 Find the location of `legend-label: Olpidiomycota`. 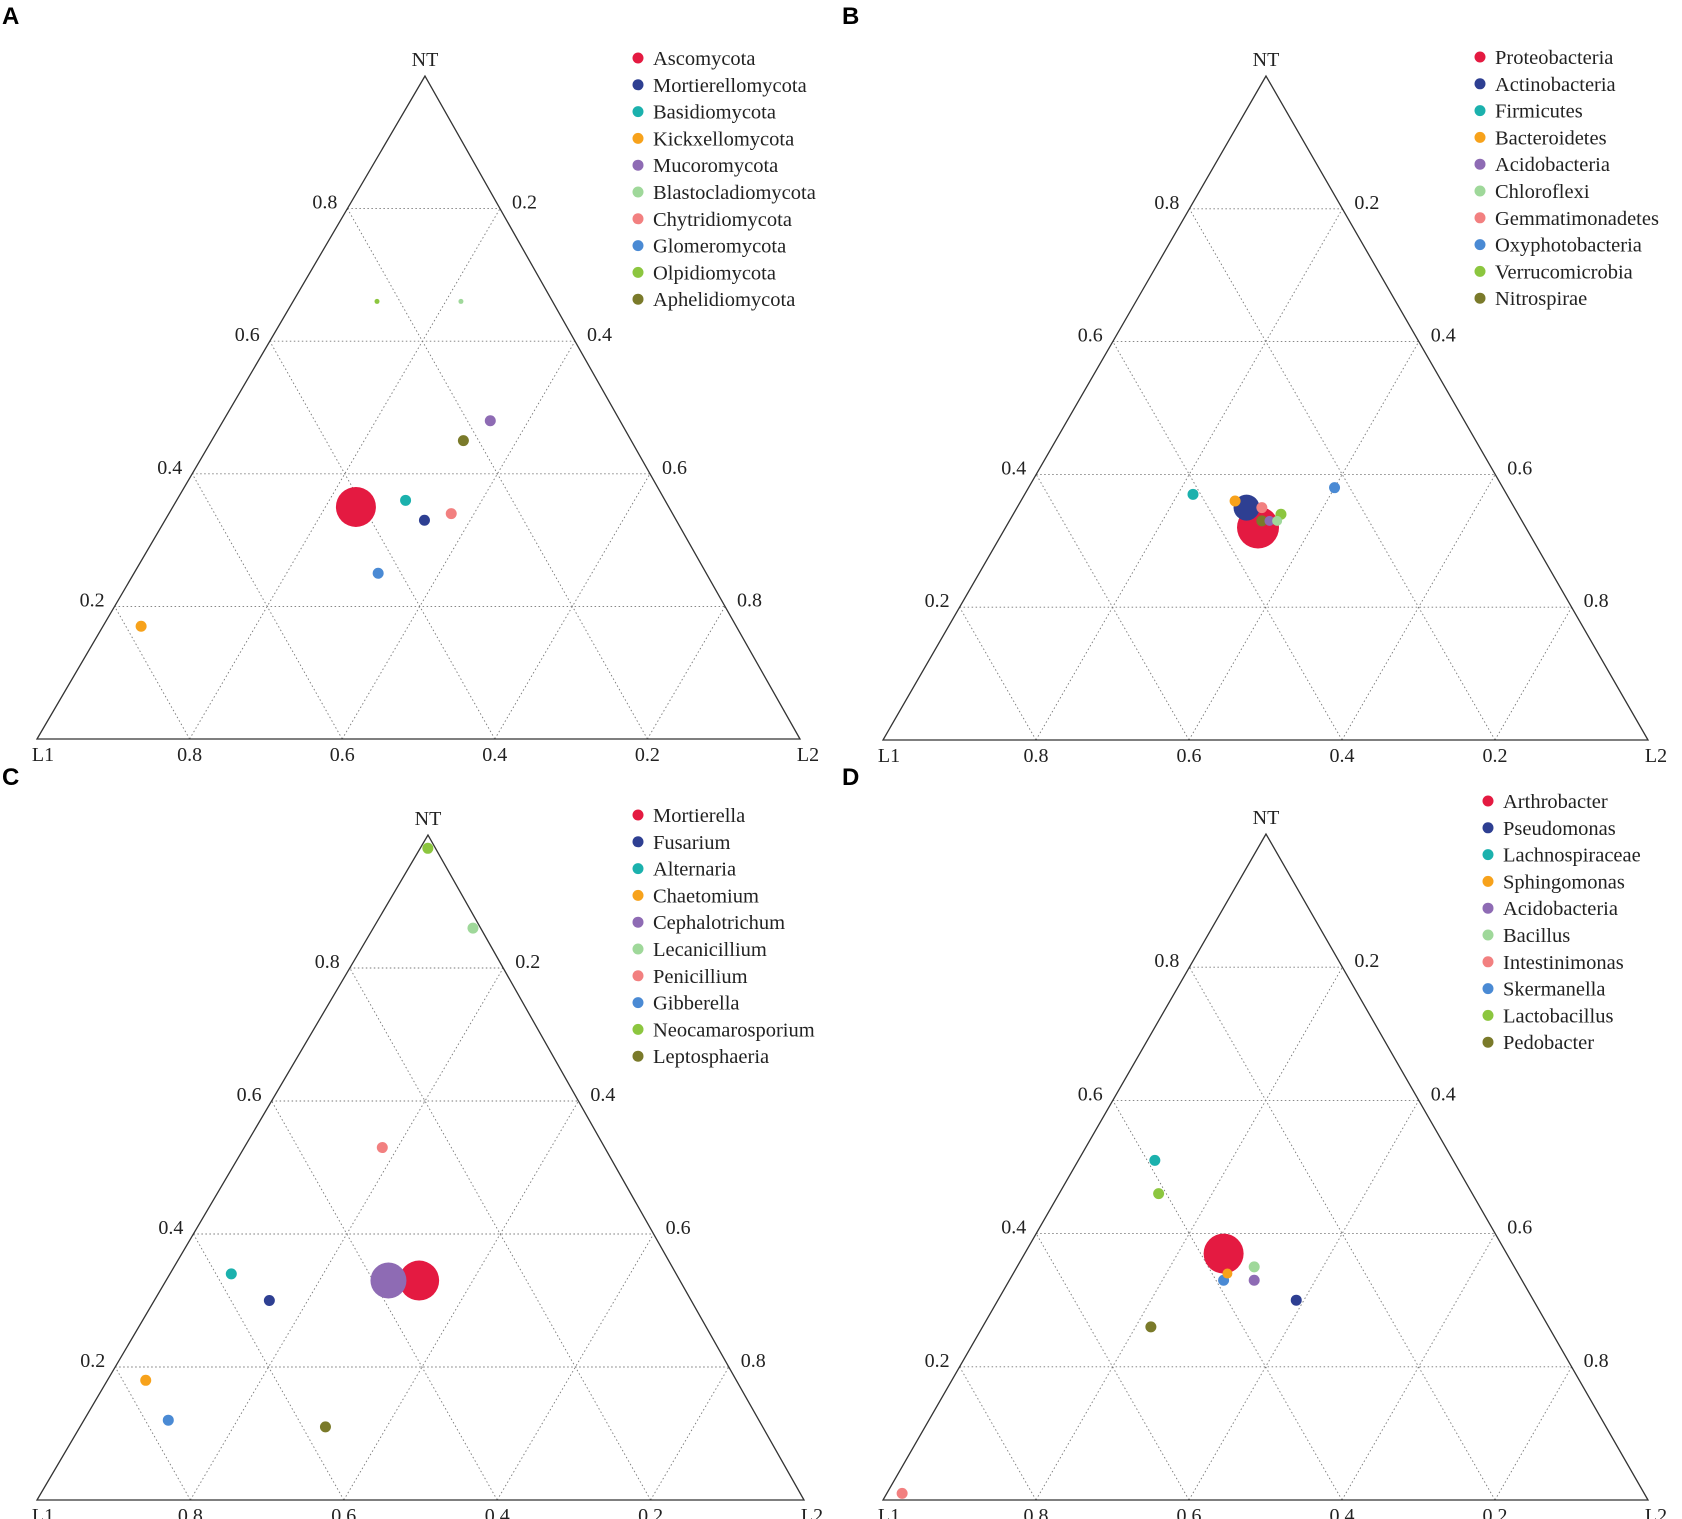

legend-label: Olpidiomycota is located at coordinates (714, 273).